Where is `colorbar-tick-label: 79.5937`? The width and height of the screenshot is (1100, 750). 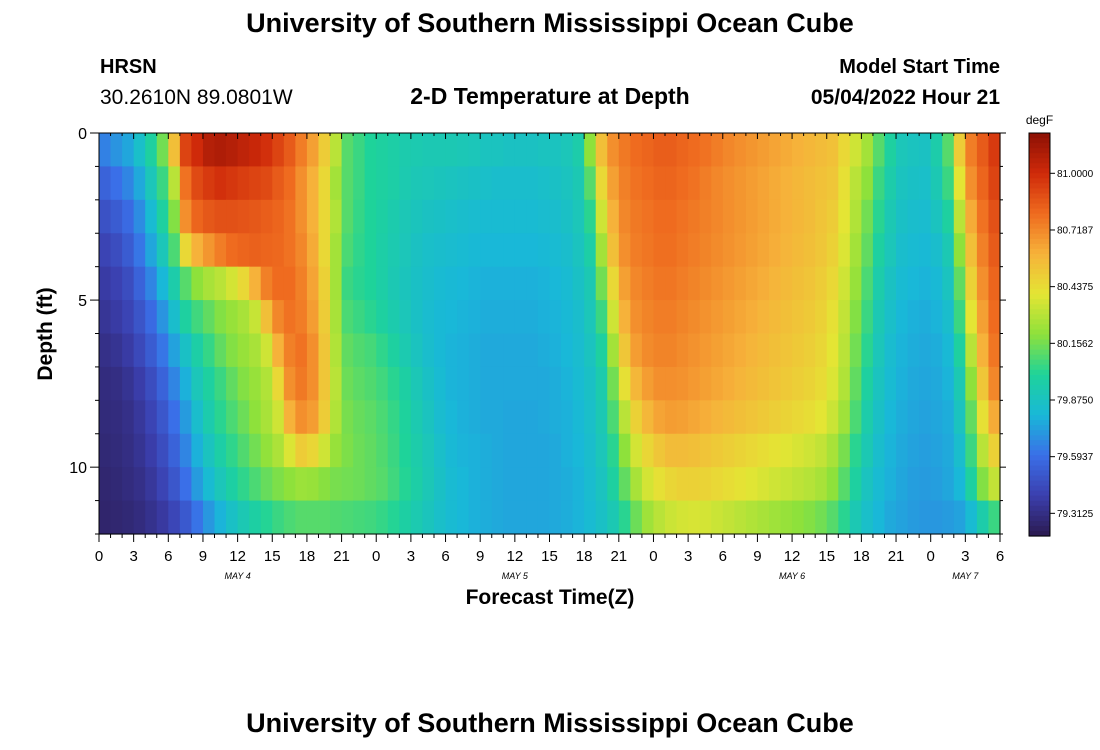 colorbar-tick-label: 79.5937 is located at coordinates (1075, 457).